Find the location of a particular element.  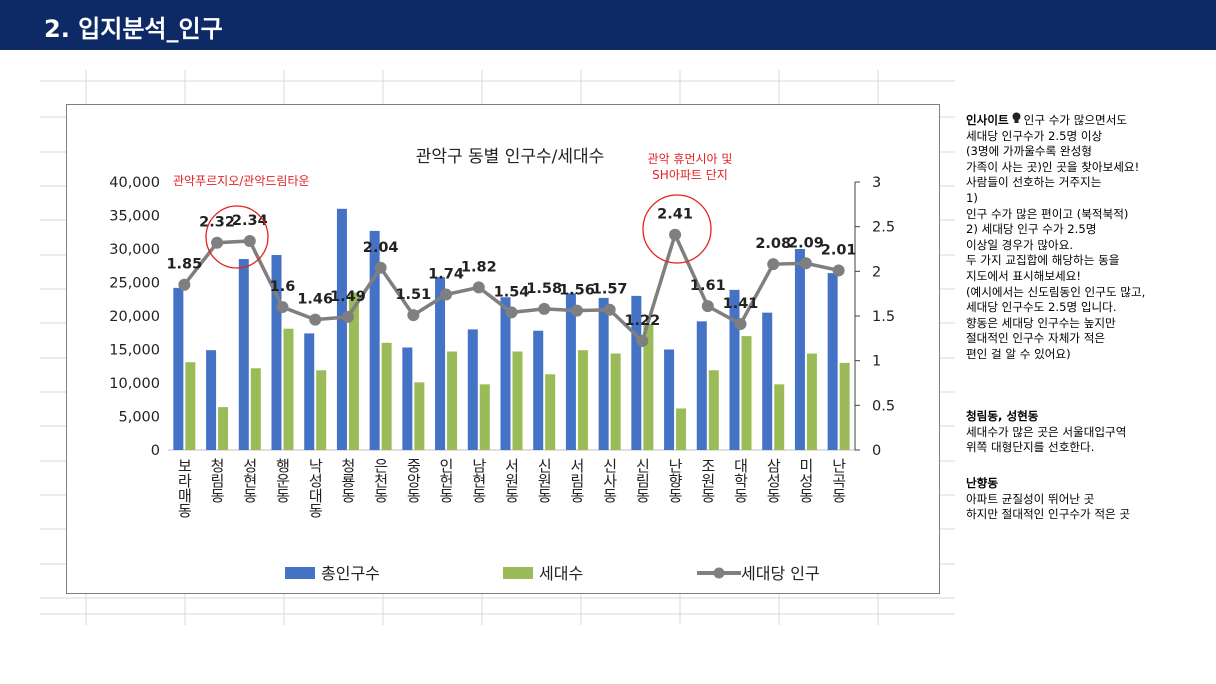

x-axis-tick-label: 은천동 is located at coordinates (381, 480).